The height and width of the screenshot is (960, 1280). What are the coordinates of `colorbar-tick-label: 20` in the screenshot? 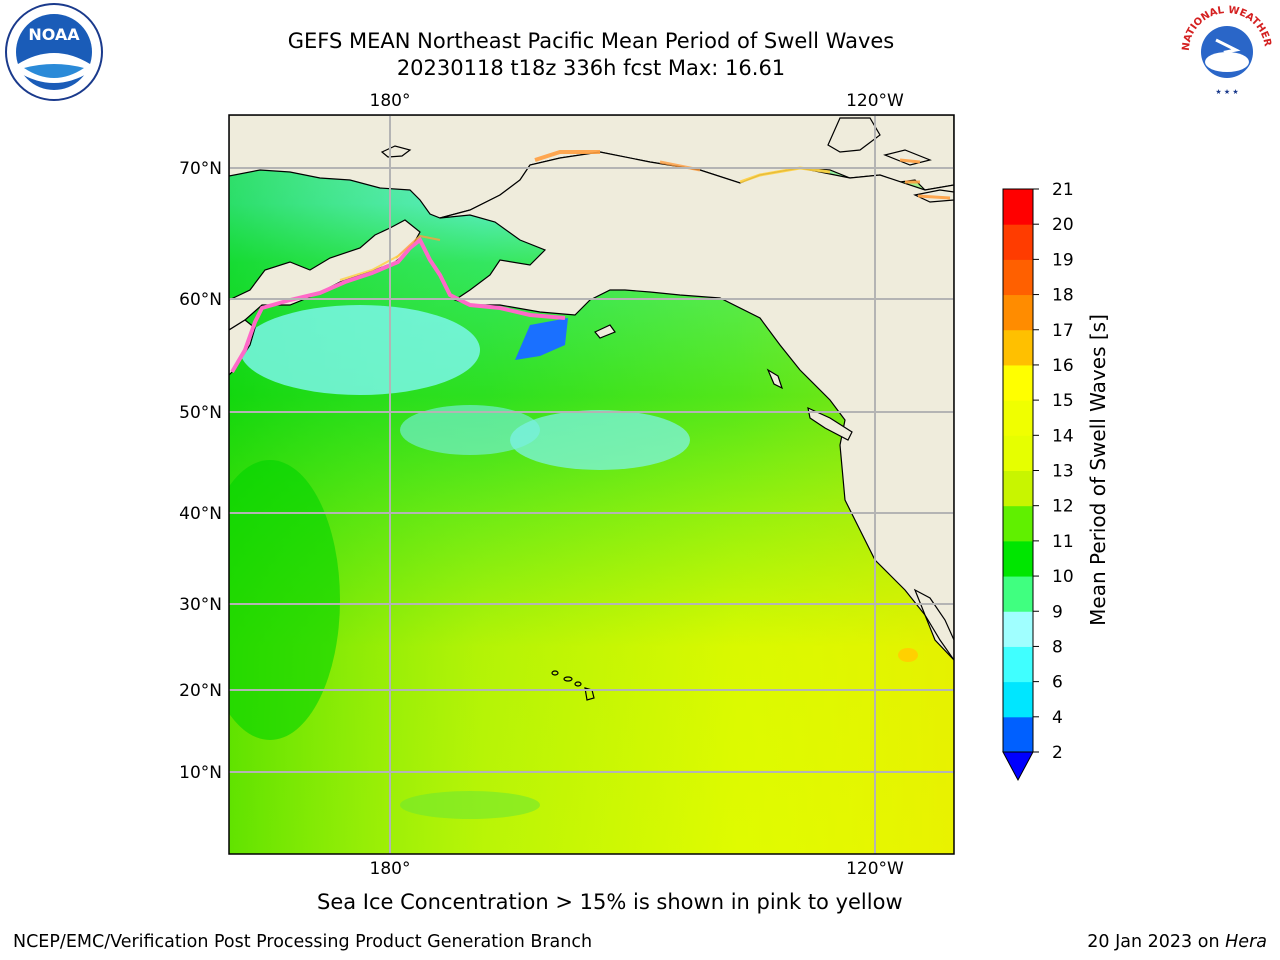 It's located at (1063, 225).